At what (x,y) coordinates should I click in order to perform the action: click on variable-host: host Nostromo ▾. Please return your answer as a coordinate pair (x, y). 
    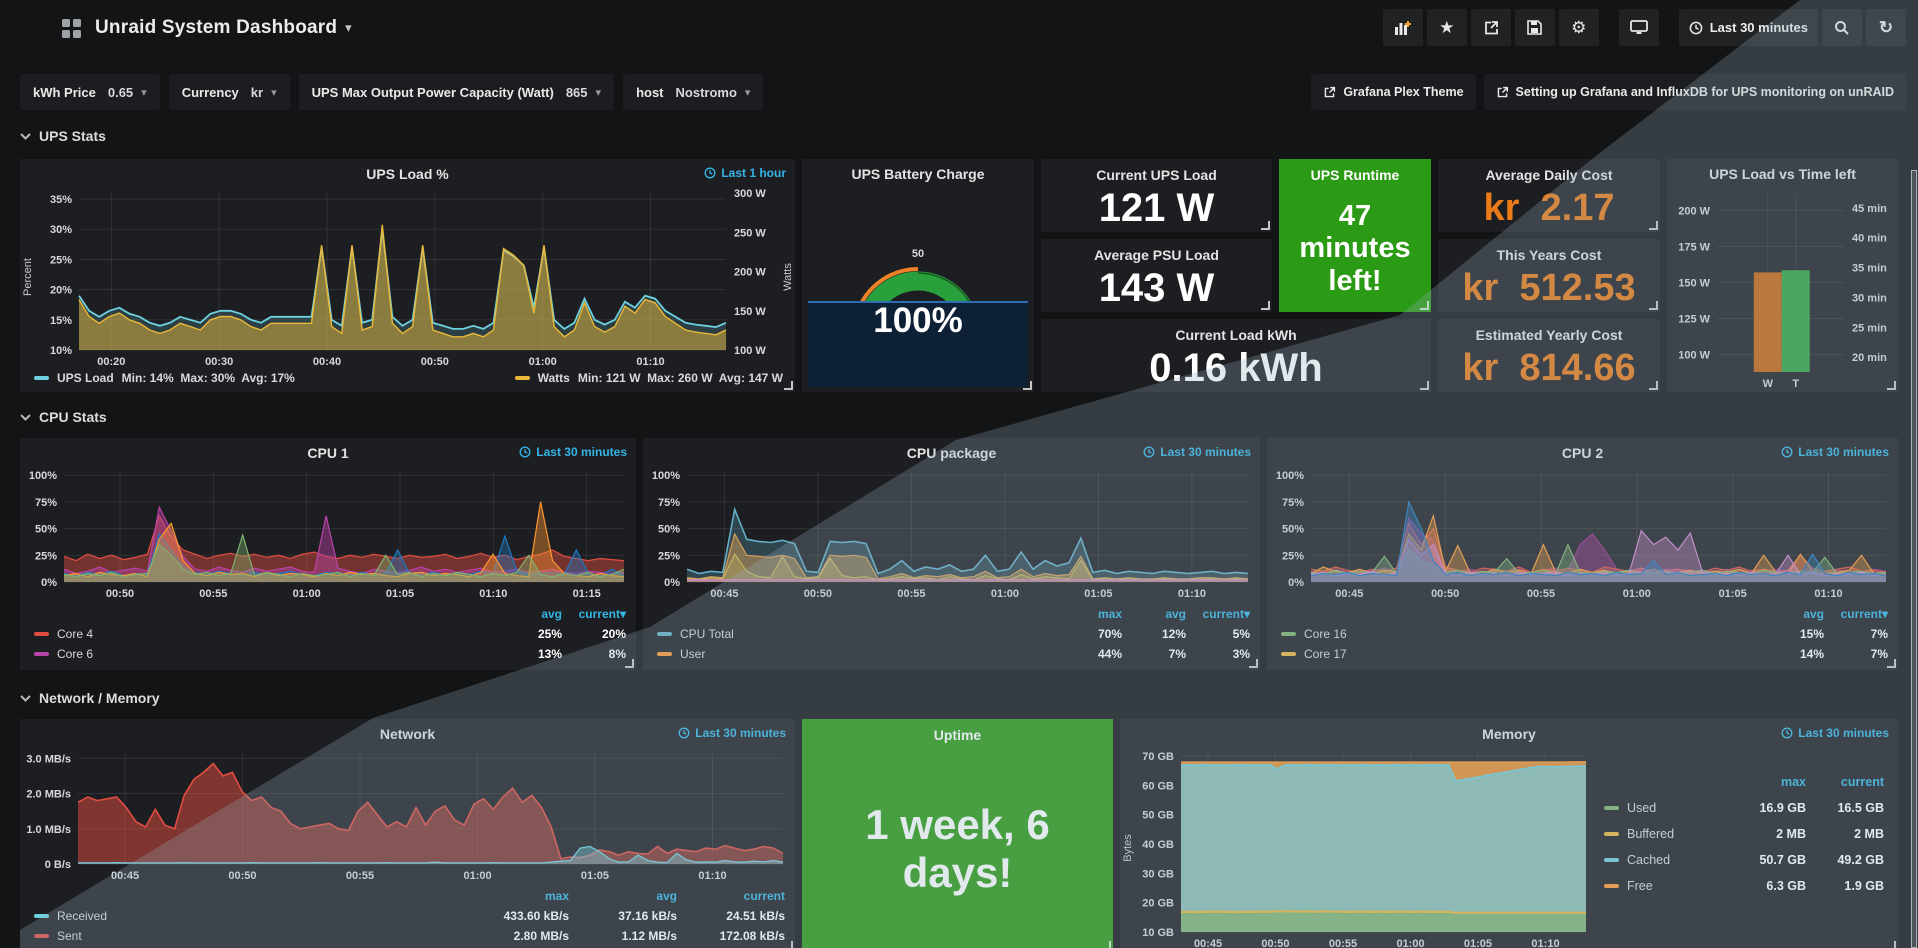
    Looking at the image, I should click on (693, 92).